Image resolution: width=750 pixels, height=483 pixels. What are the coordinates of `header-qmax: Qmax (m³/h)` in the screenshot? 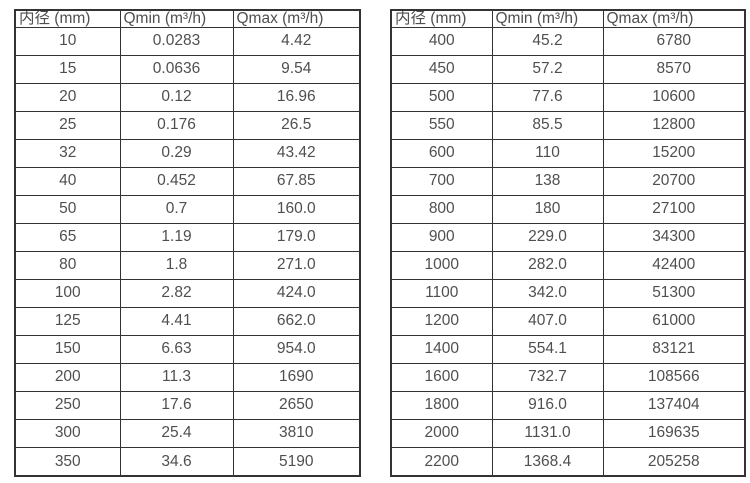 It's located at (674, 18).